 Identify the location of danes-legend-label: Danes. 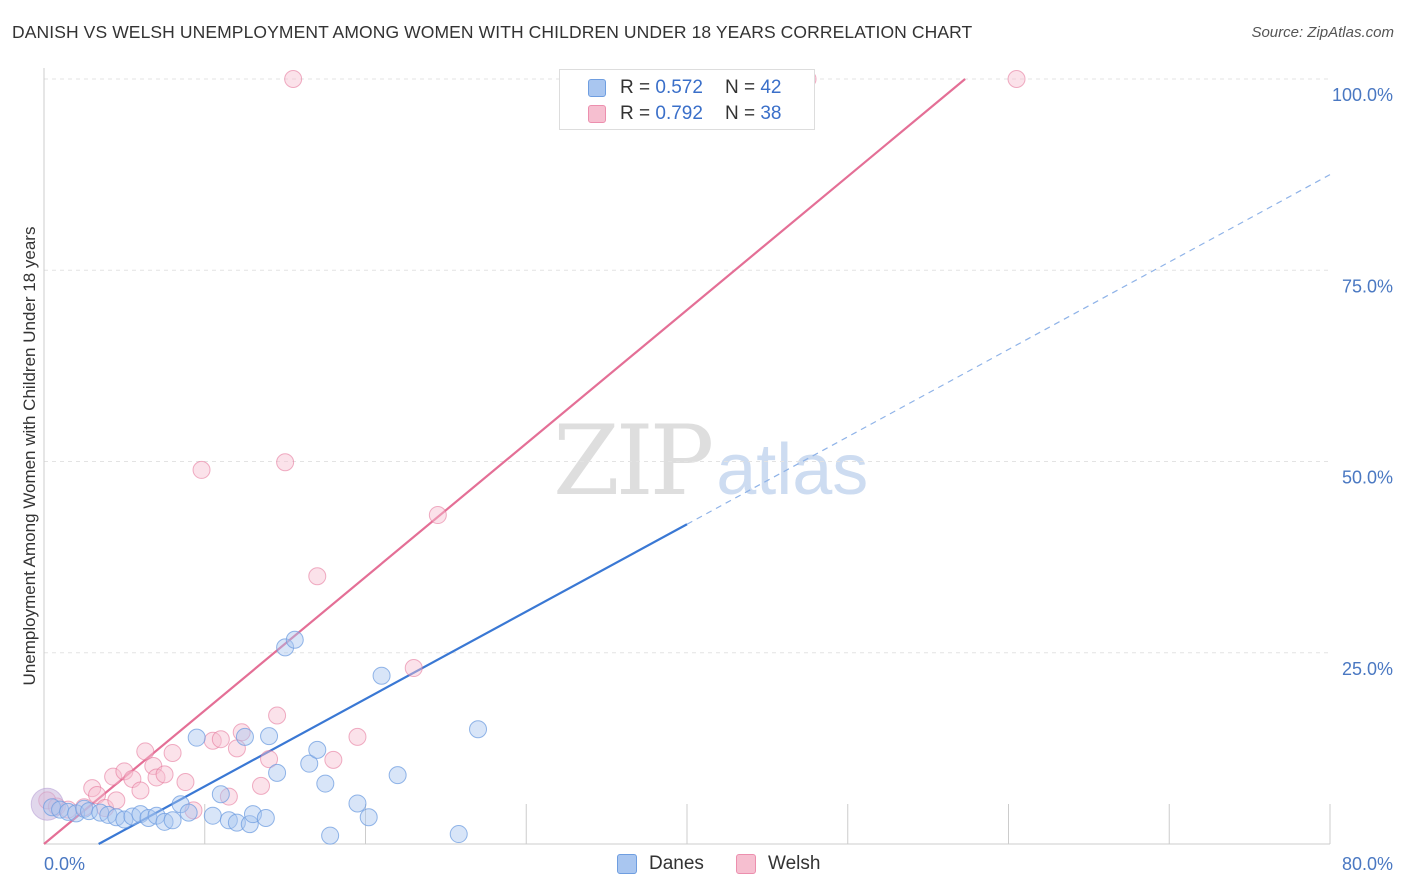
(676, 863).